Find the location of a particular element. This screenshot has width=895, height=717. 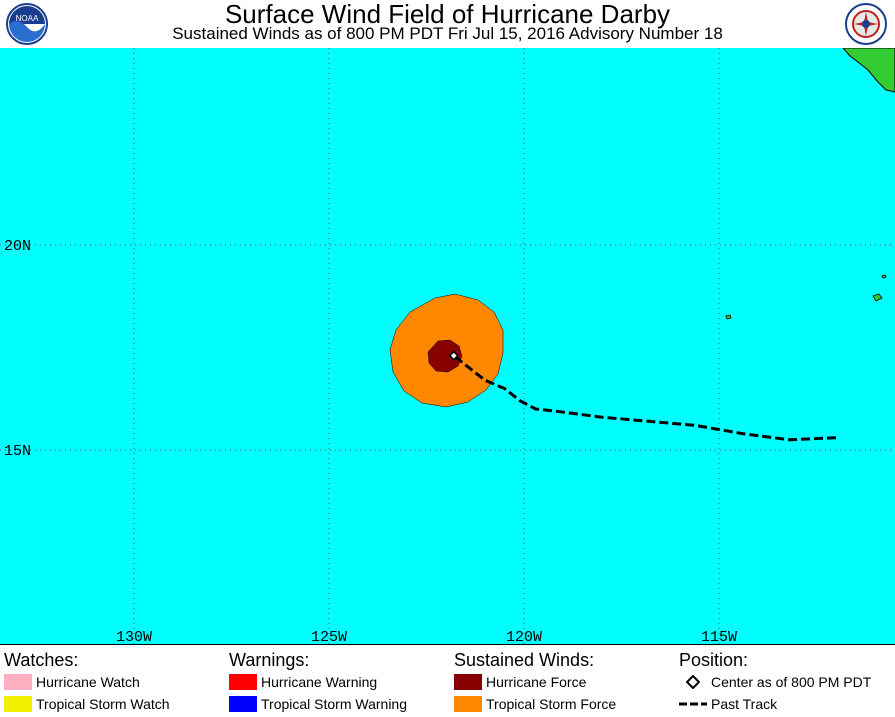

legend-item-label: Hurricane Warning is located at coordinates (319, 682).